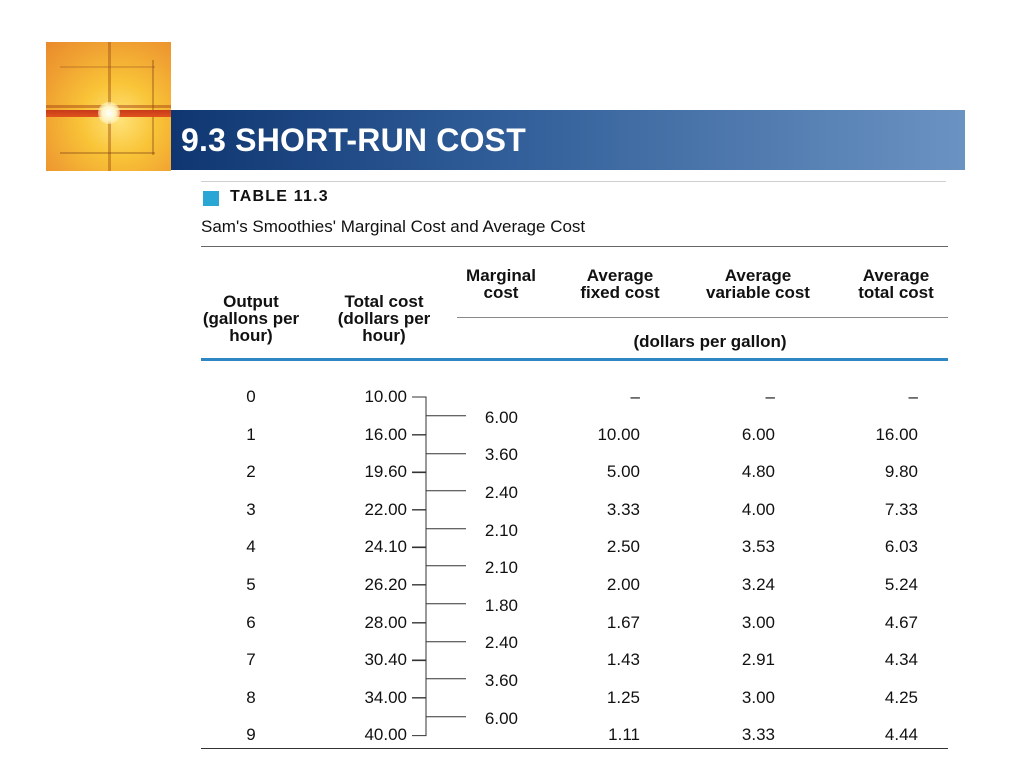 This screenshot has width=1024, height=768. What do you see at coordinates (710, 341) in the screenshot?
I see `header-units: (dollars per gallon)` at bounding box center [710, 341].